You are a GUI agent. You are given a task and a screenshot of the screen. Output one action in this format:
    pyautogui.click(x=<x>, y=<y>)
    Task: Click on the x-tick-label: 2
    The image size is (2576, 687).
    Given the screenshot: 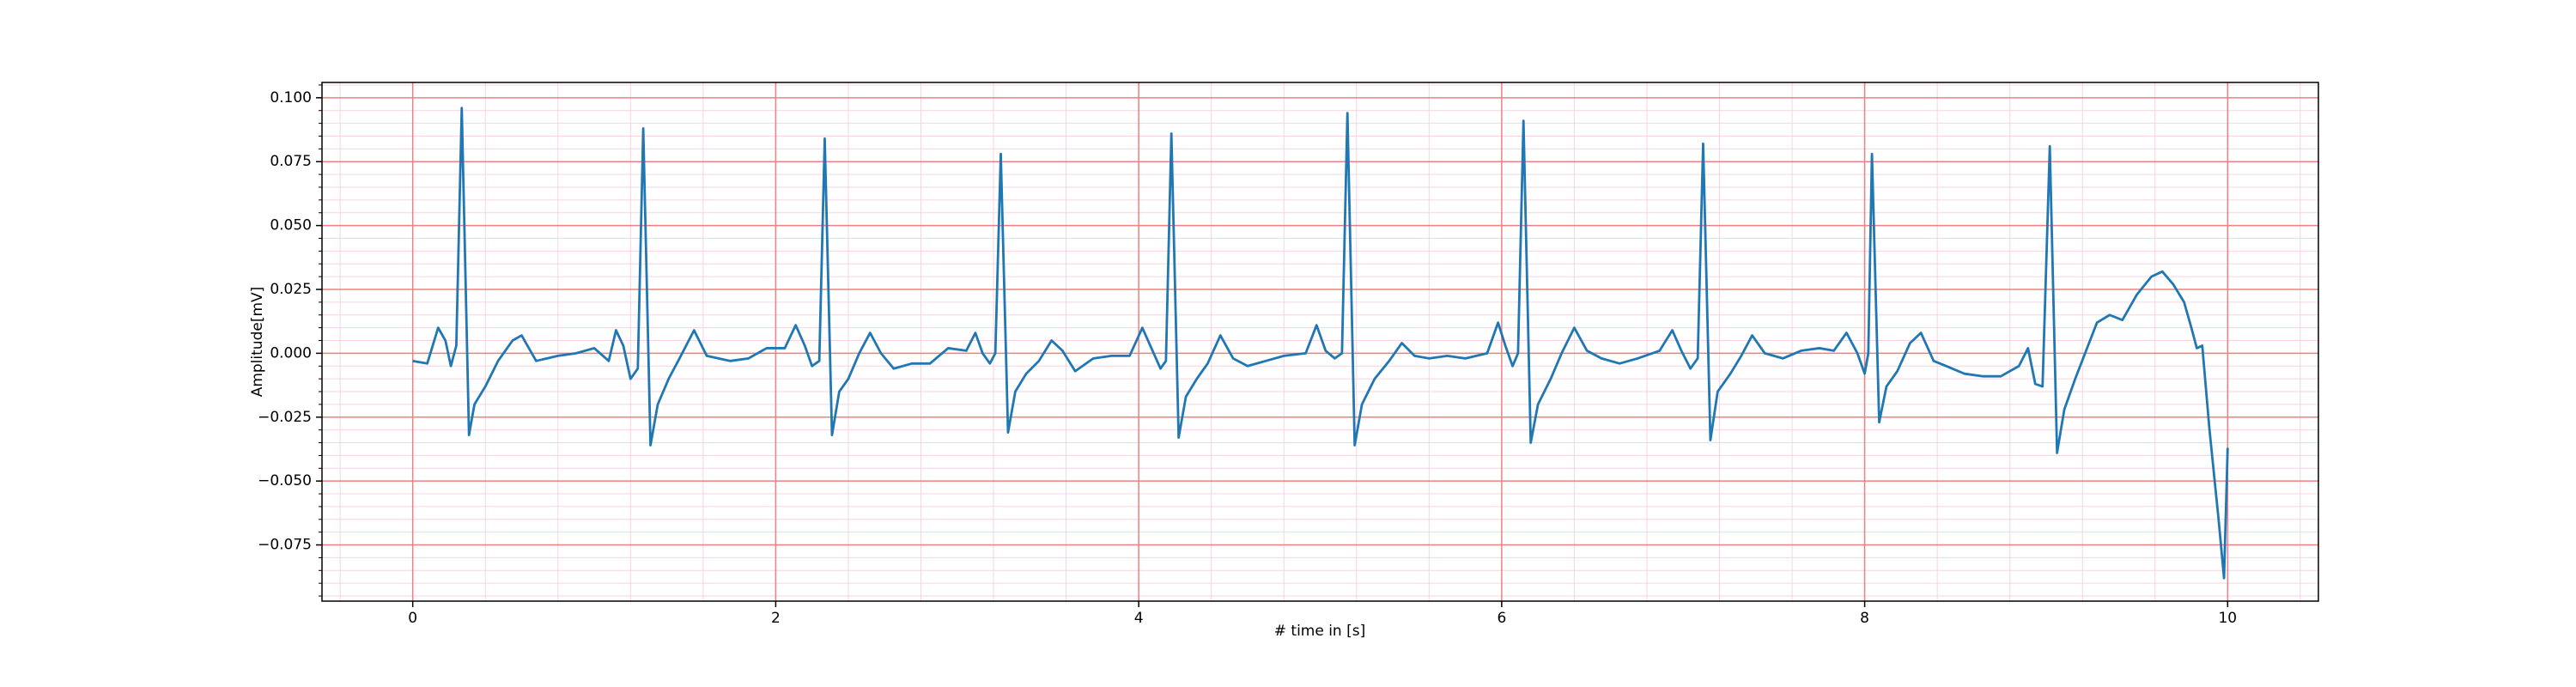 What is the action you would take?
    pyautogui.click(x=776, y=618)
    